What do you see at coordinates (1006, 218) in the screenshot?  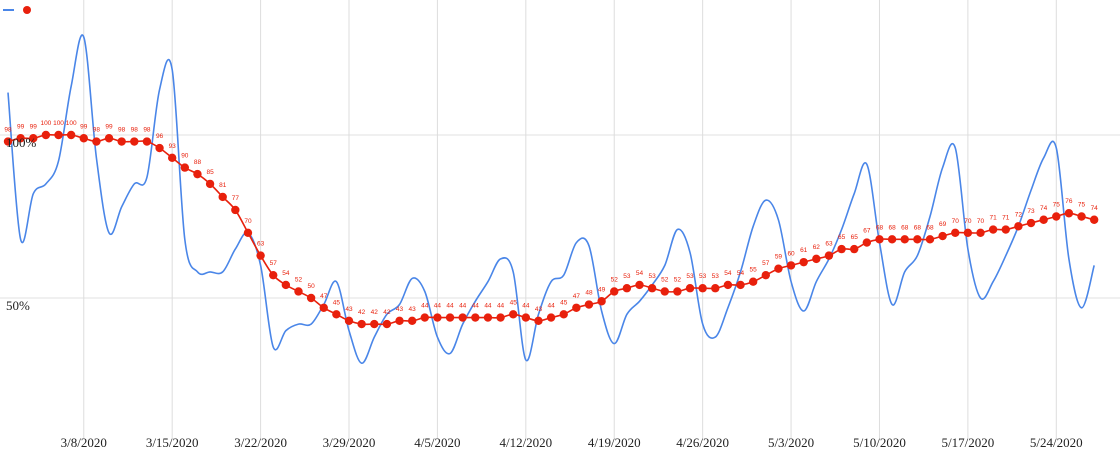 I see `data-label: 71` at bounding box center [1006, 218].